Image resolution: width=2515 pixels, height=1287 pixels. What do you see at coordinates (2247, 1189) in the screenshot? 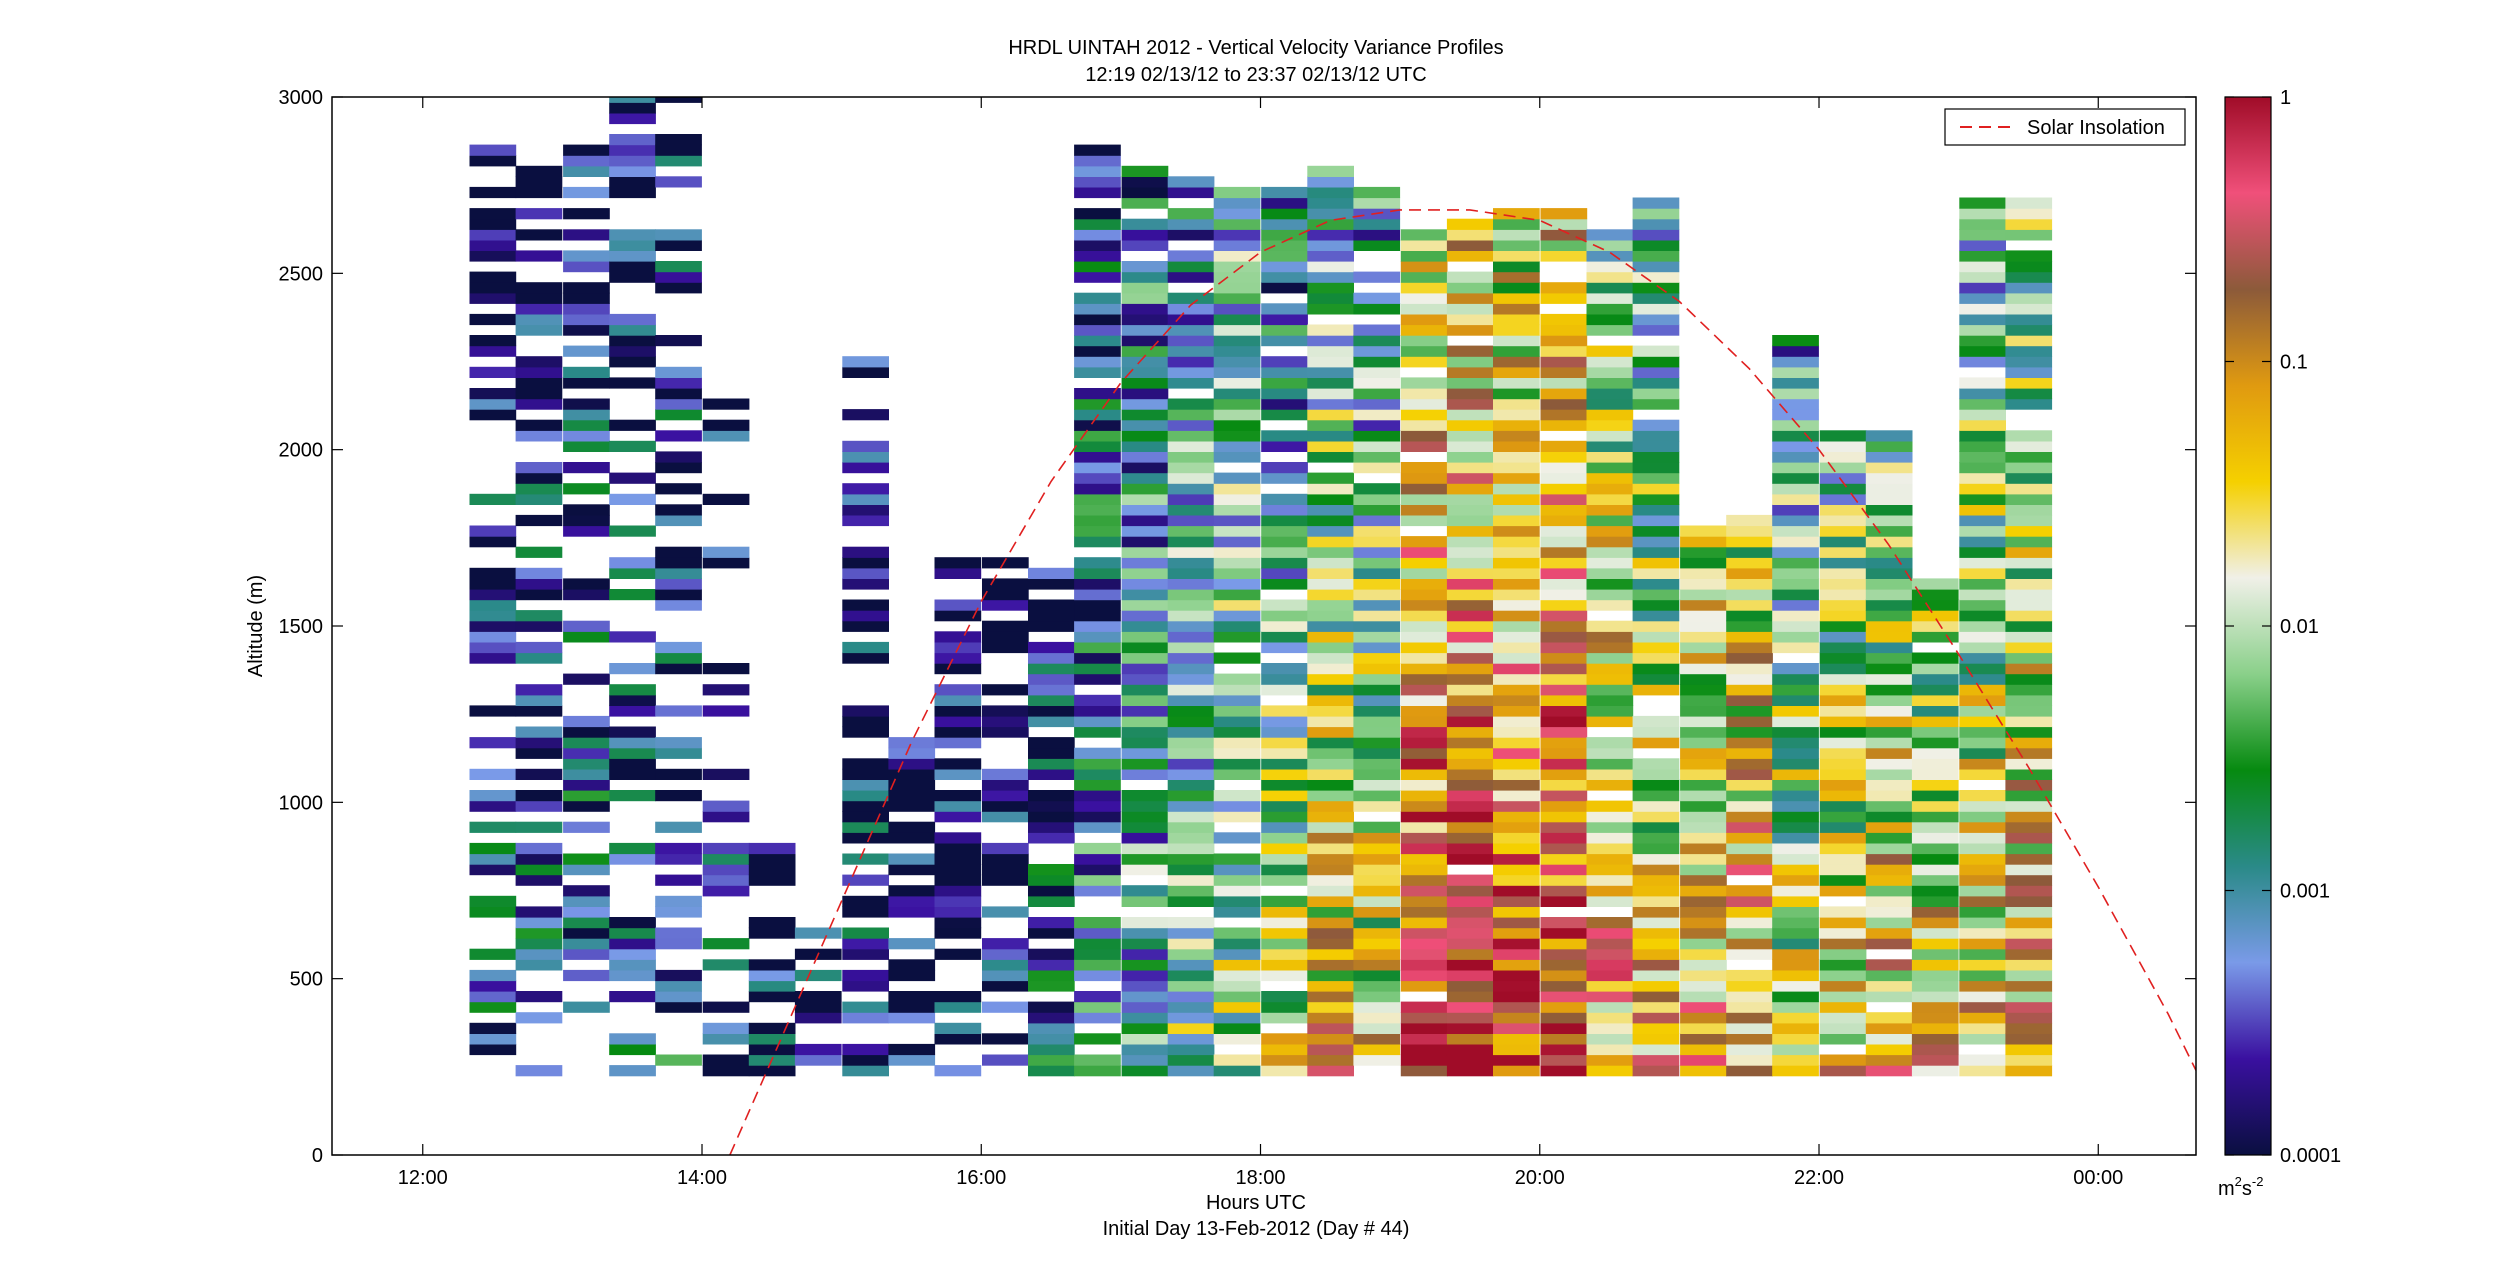
I see `unit-s: s` at bounding box center [2247, 1189].